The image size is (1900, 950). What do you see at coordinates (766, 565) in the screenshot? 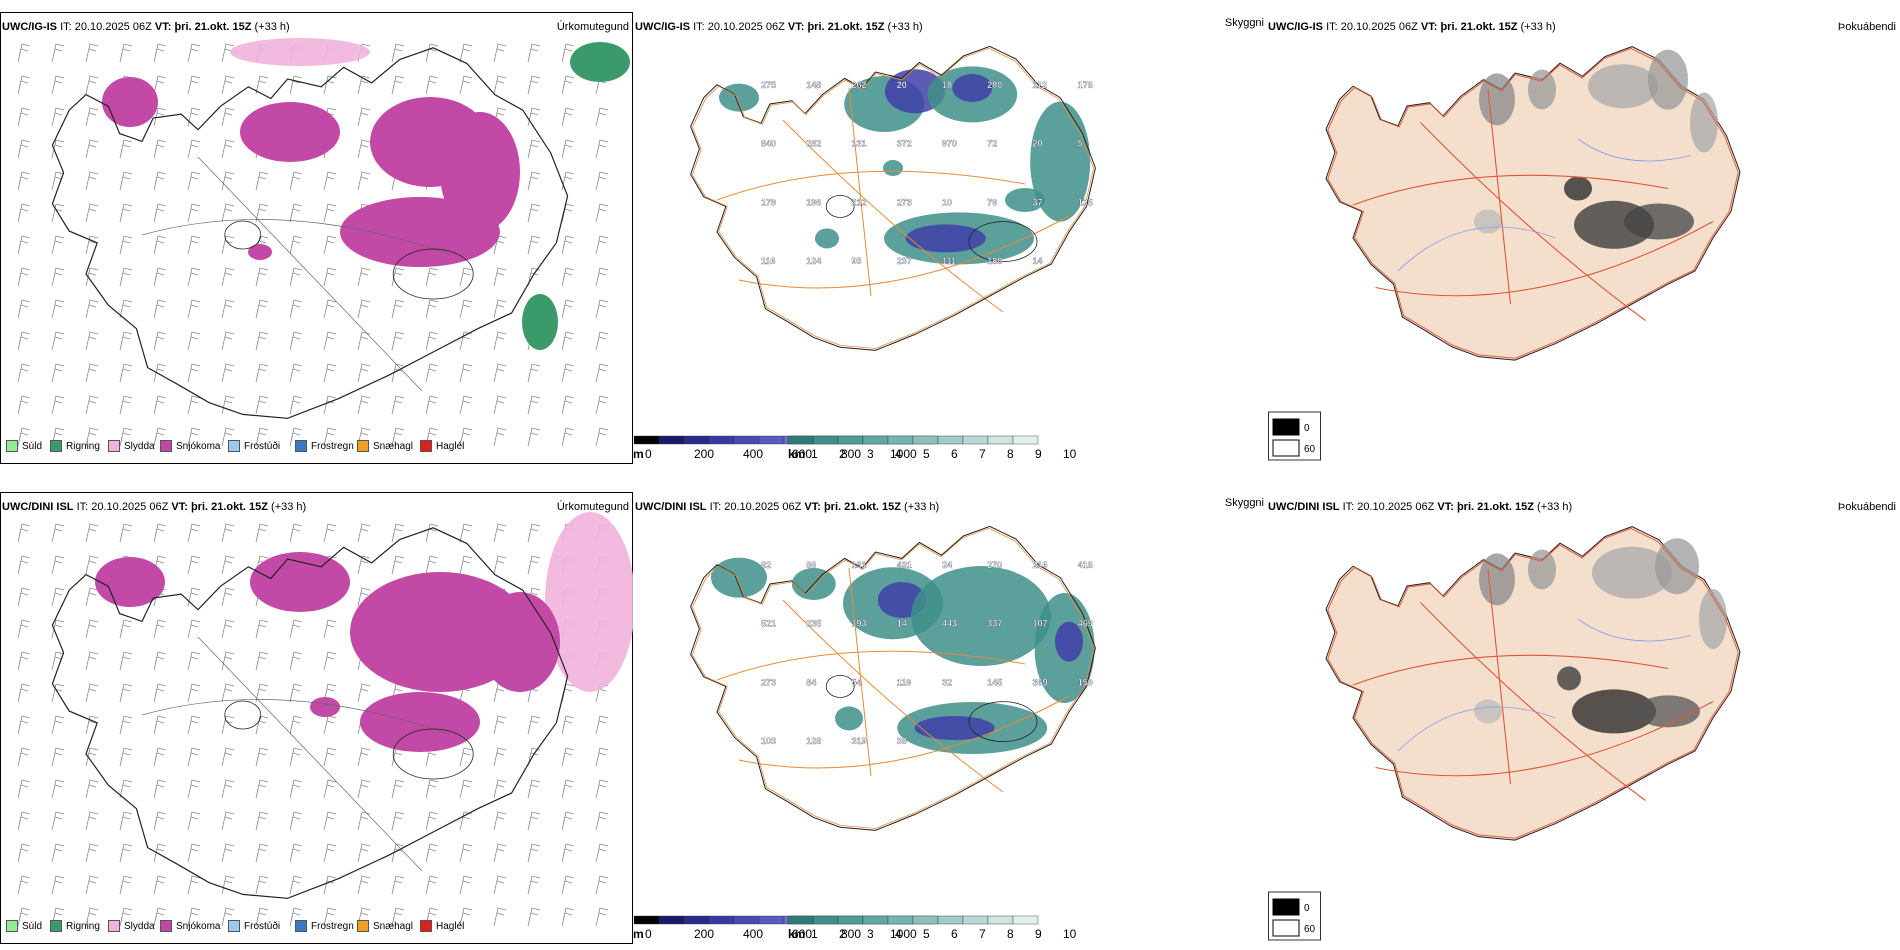
I see `visibility-value-label: 82` at bounding box center [766, 565].